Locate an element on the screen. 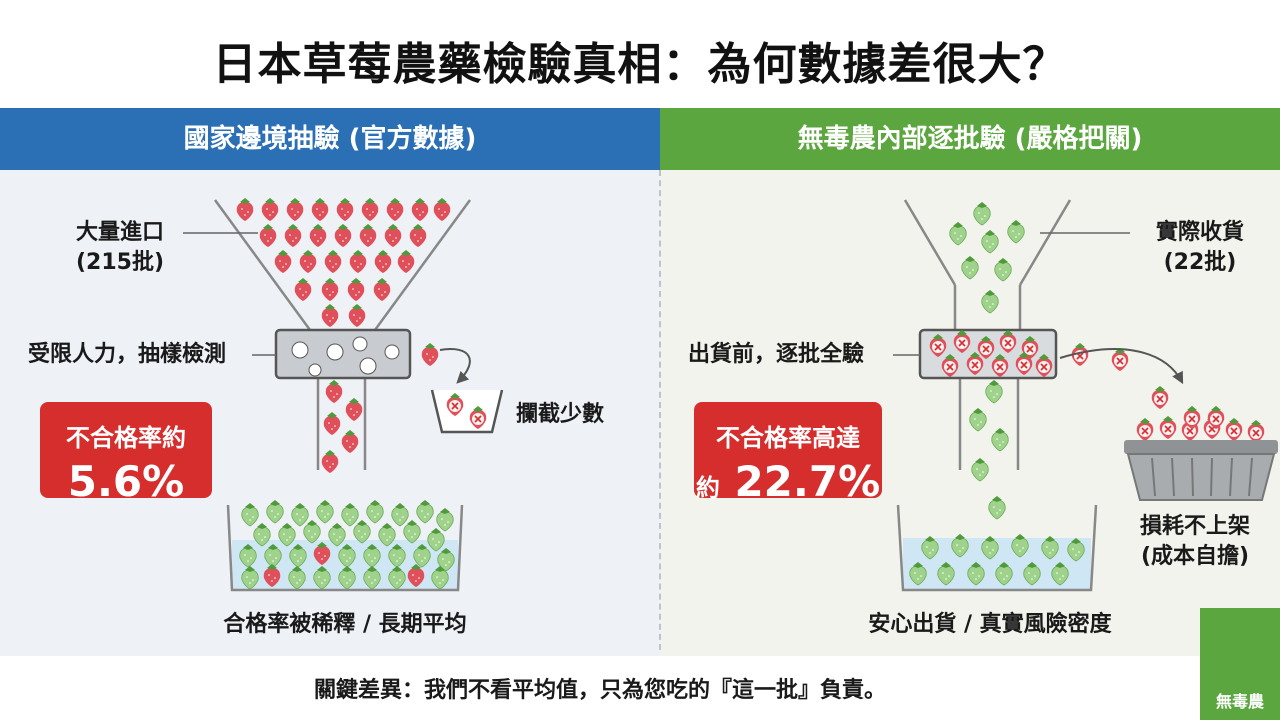 This screenshot has width=1280, height=720. left-sampling-machine is located at coordinates (343, 354).